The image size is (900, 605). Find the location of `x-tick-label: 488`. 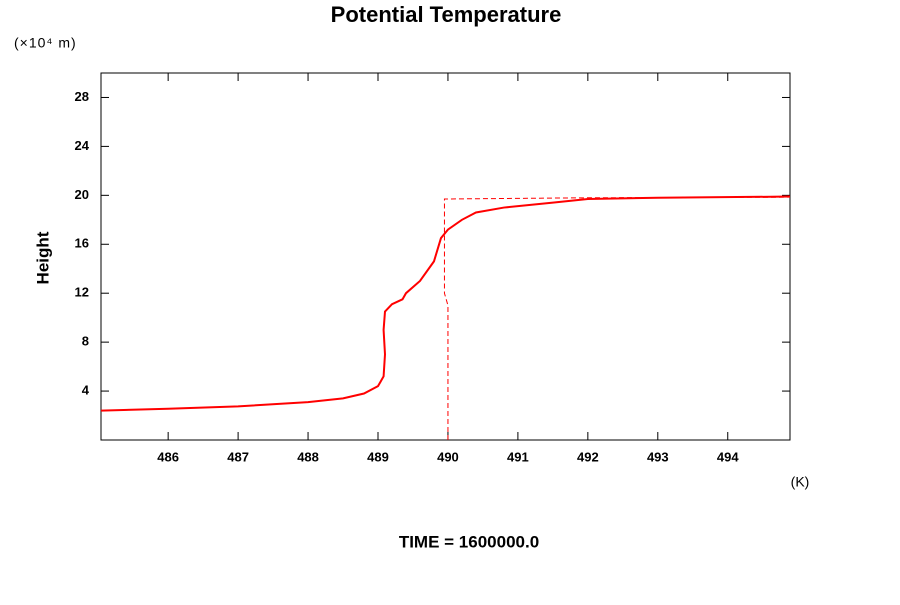

x-tick-label: 488 is located at coordinates (308, 456).